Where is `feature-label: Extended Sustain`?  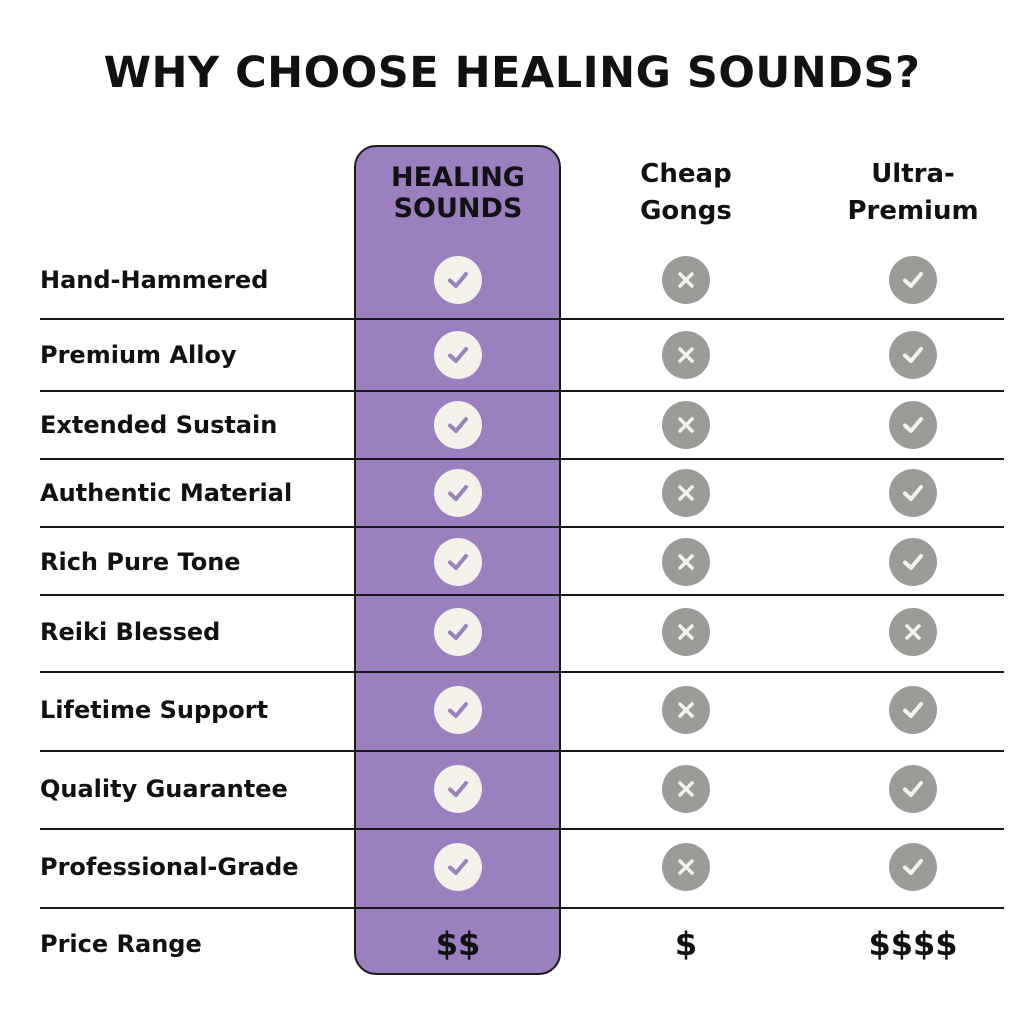
feature-label: Extended Sustain is located at coordinates (159, 425).